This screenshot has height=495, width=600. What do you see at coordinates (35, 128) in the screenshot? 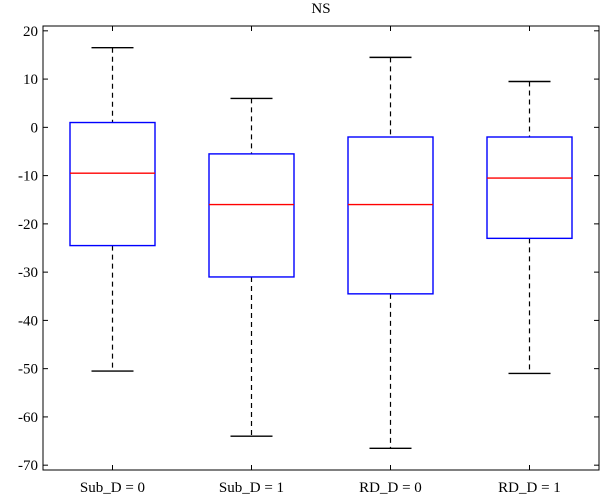
I see `y-tick-label: 0` at bounding box center [35, 128].